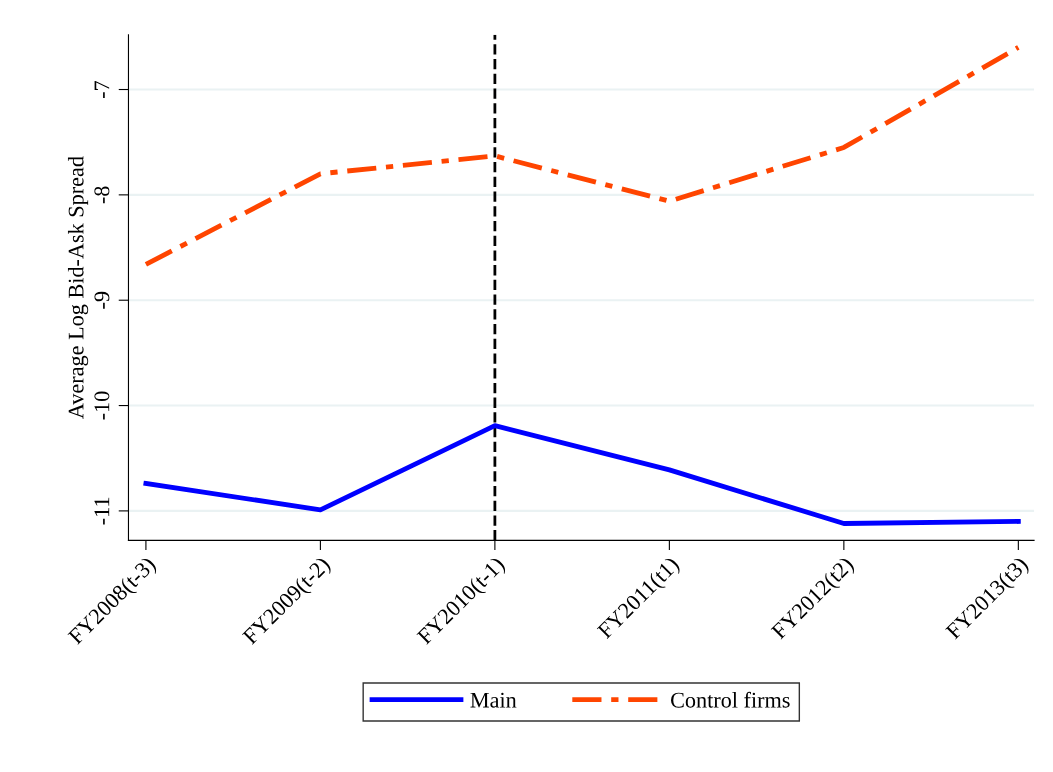  Describe the element at coordinates (78, 287) in the screenshot. I see `y-axis-title: Average Log Bid-Ask Spread` at that location.